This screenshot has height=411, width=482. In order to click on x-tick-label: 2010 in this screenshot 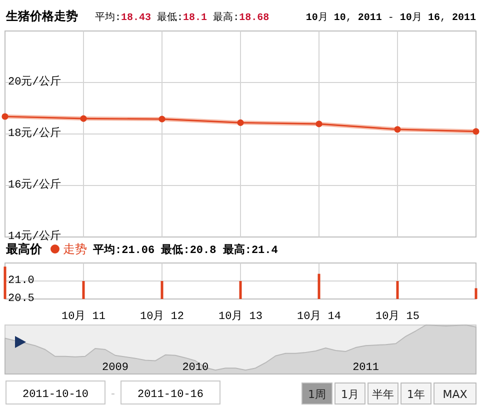, I will do `click(195, 368)`.